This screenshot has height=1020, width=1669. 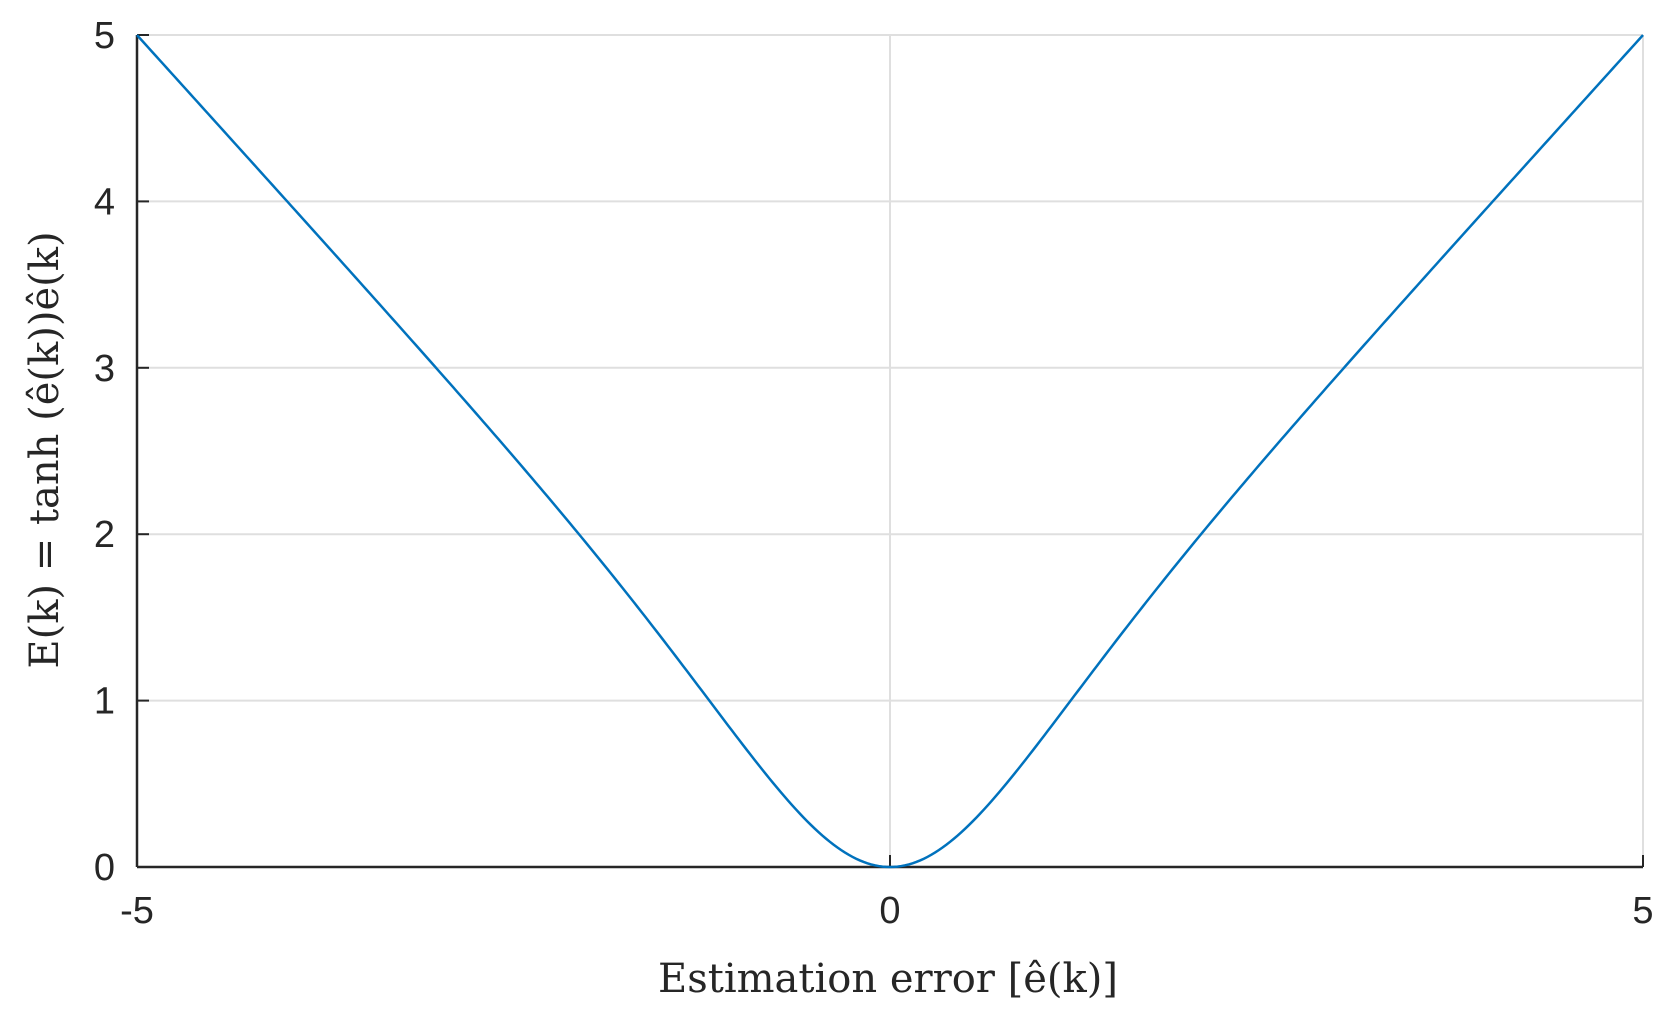 I want to click on x-tick-label: 5, so click(x=1642, y=911).